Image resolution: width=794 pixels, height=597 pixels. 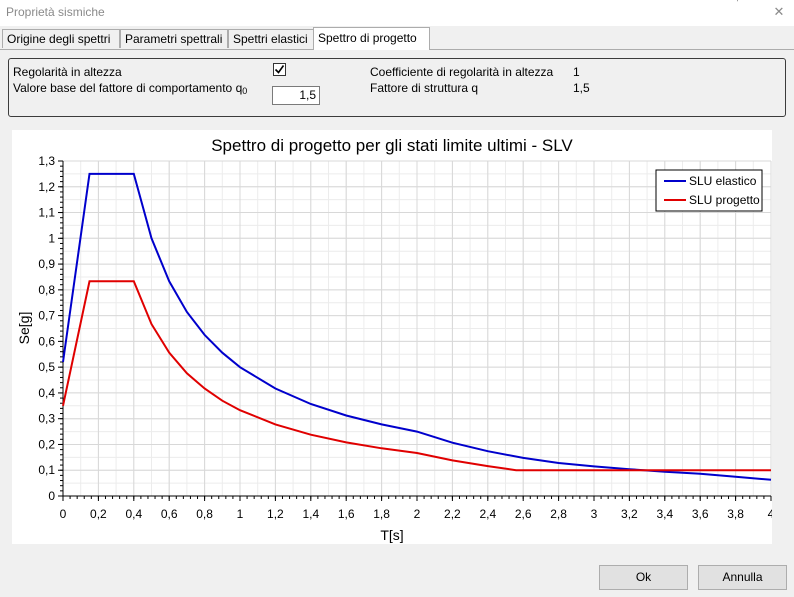 I want to click on chart-legend: SLU elastico SLU progetto, so click(x=709, y=190).